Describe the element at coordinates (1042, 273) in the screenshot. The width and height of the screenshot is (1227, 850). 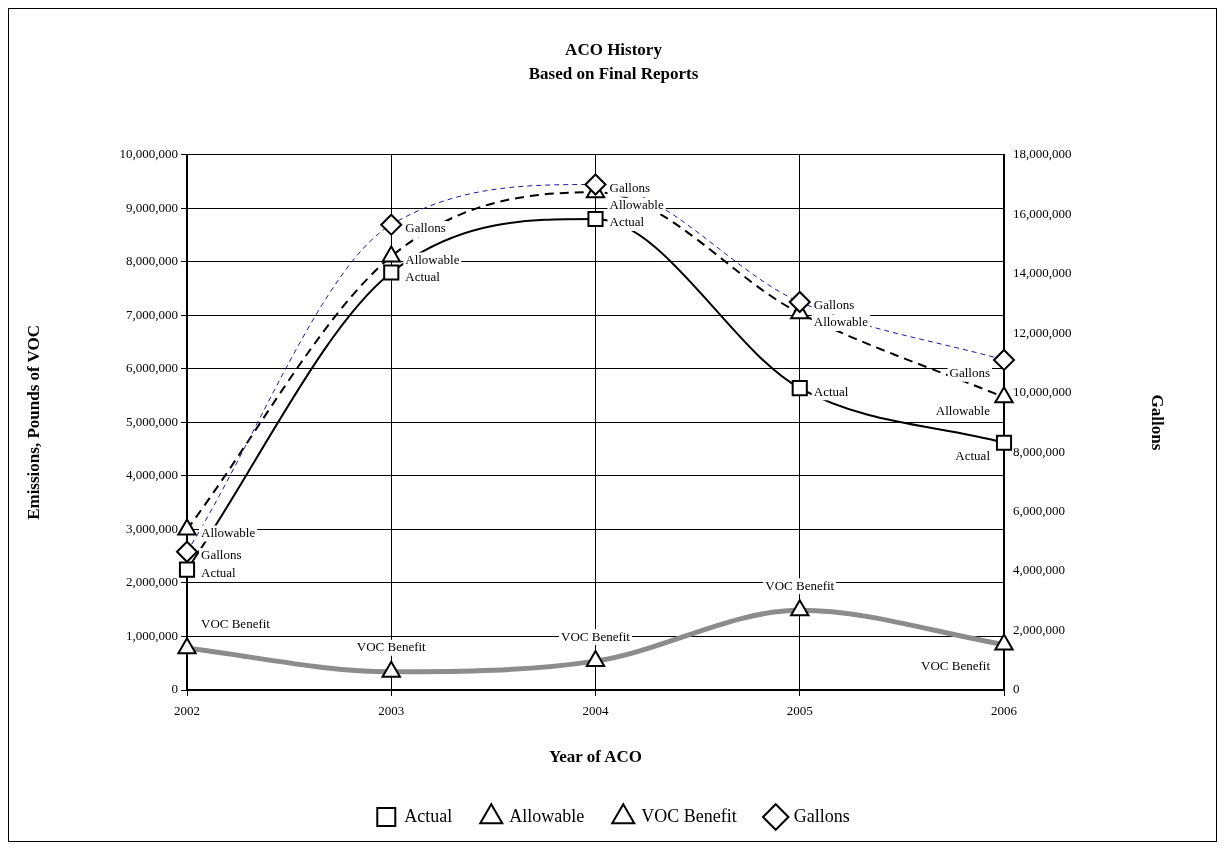
I see `y2-tick-label: 14,000,000` at that location.